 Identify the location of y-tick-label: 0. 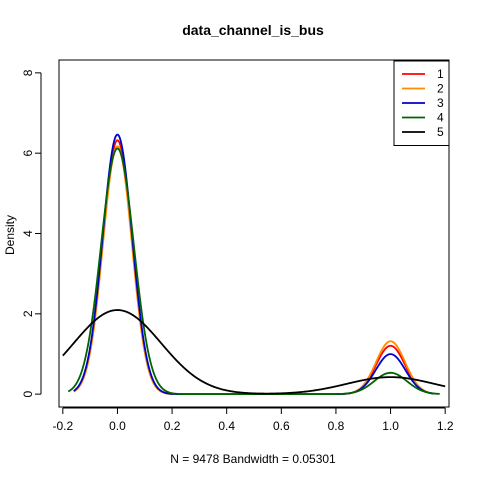
(28, 393).